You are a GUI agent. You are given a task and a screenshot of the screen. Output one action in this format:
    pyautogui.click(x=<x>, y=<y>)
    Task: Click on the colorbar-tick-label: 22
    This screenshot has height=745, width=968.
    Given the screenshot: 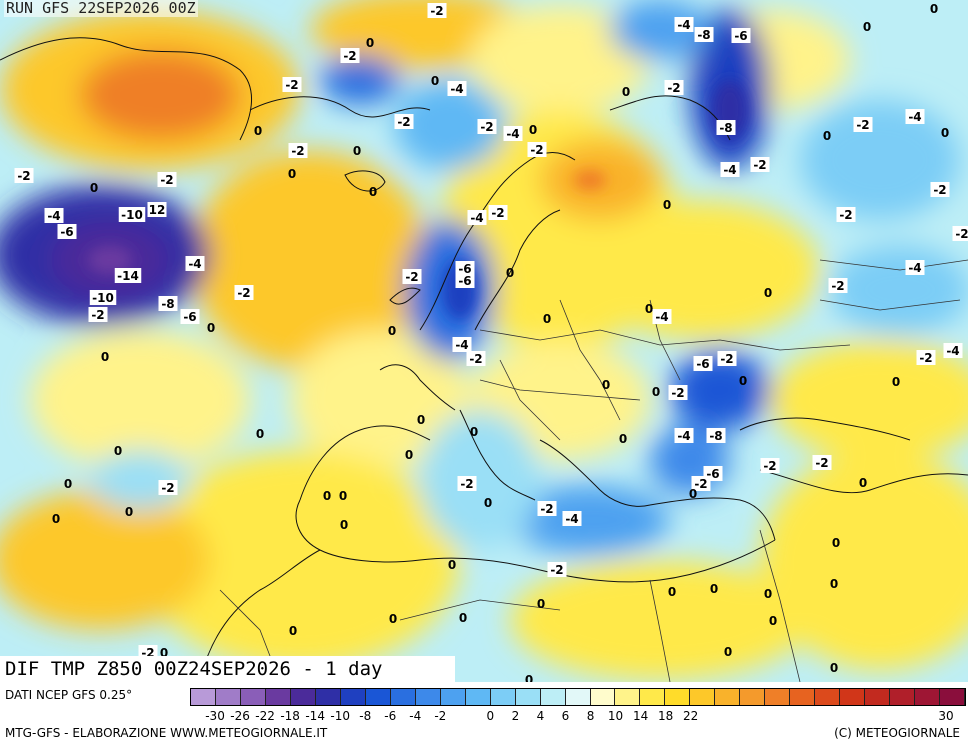 What is the action you would take?
    pyautogui.click(x=691, y=716)
    